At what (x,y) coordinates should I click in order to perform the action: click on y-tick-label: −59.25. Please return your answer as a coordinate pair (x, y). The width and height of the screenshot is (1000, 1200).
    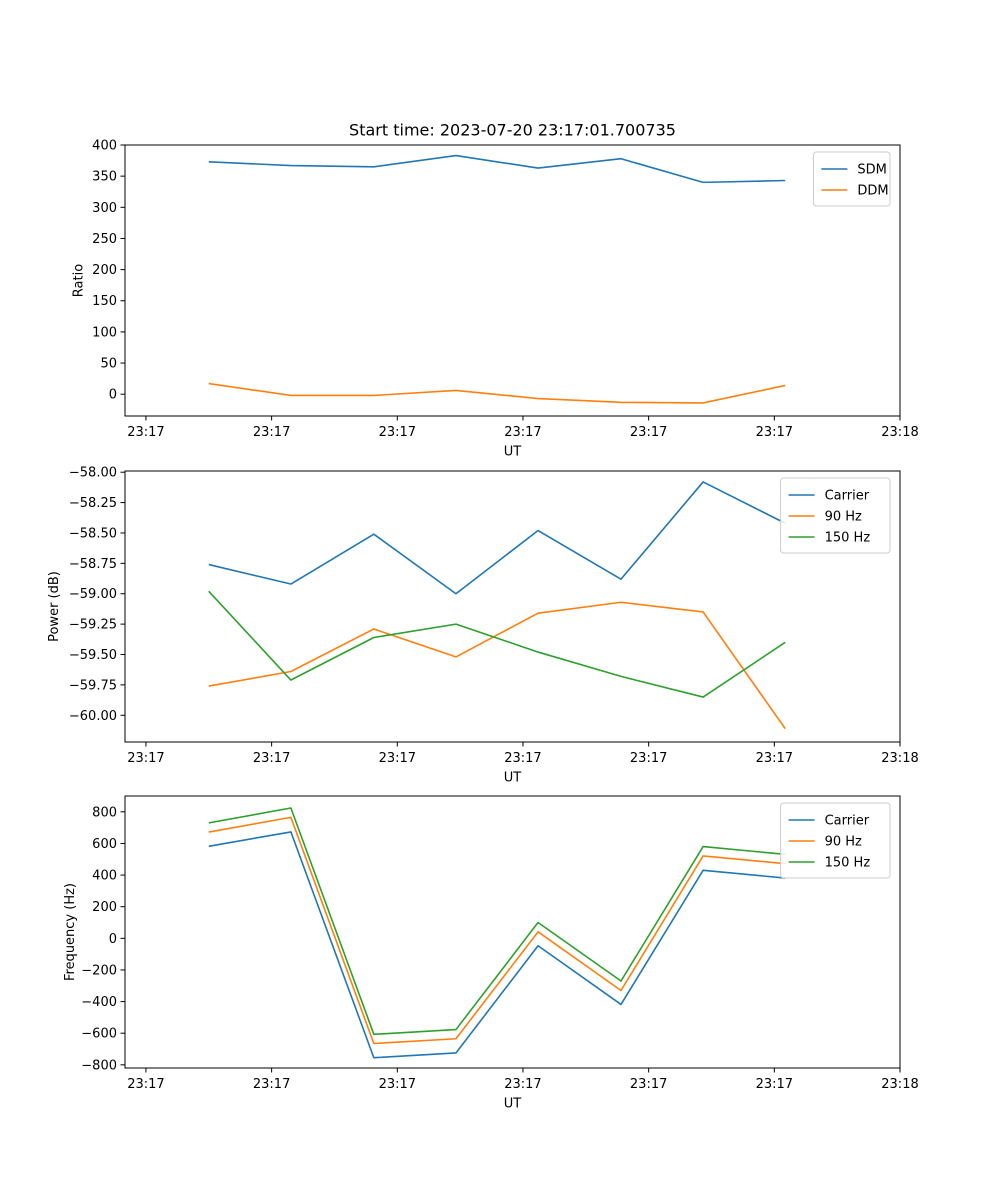
    Looking at the image, I should click on (93, 625).